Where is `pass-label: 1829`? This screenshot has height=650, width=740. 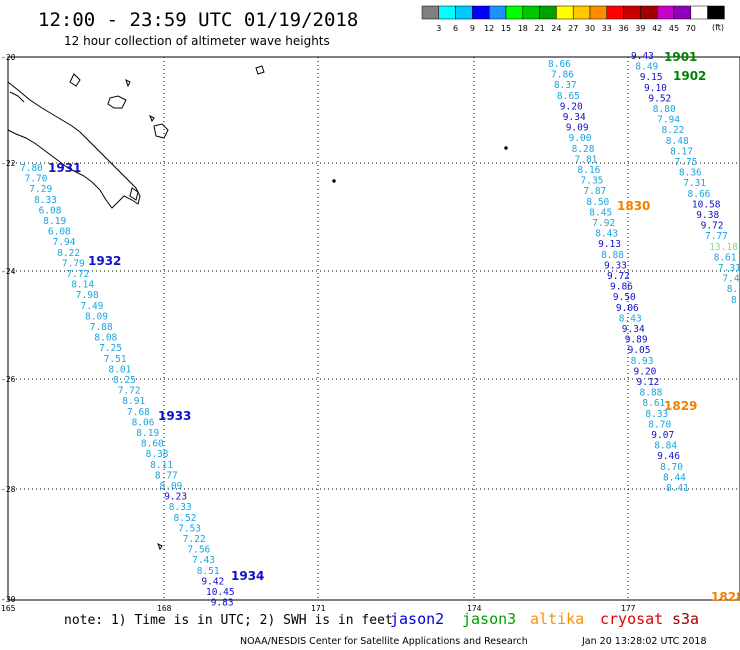 pass-label: 1829 is located at coordinates (680, 406).